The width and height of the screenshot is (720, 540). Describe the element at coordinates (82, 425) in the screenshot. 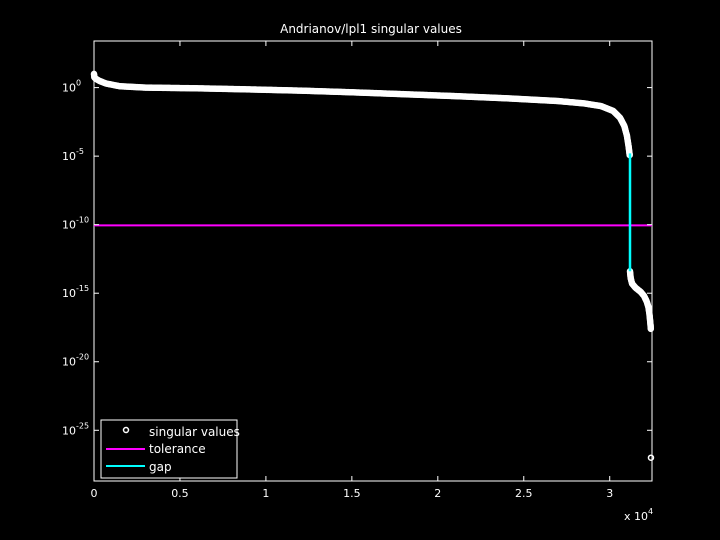

I see `y-tick-exponent: -25` at that location.